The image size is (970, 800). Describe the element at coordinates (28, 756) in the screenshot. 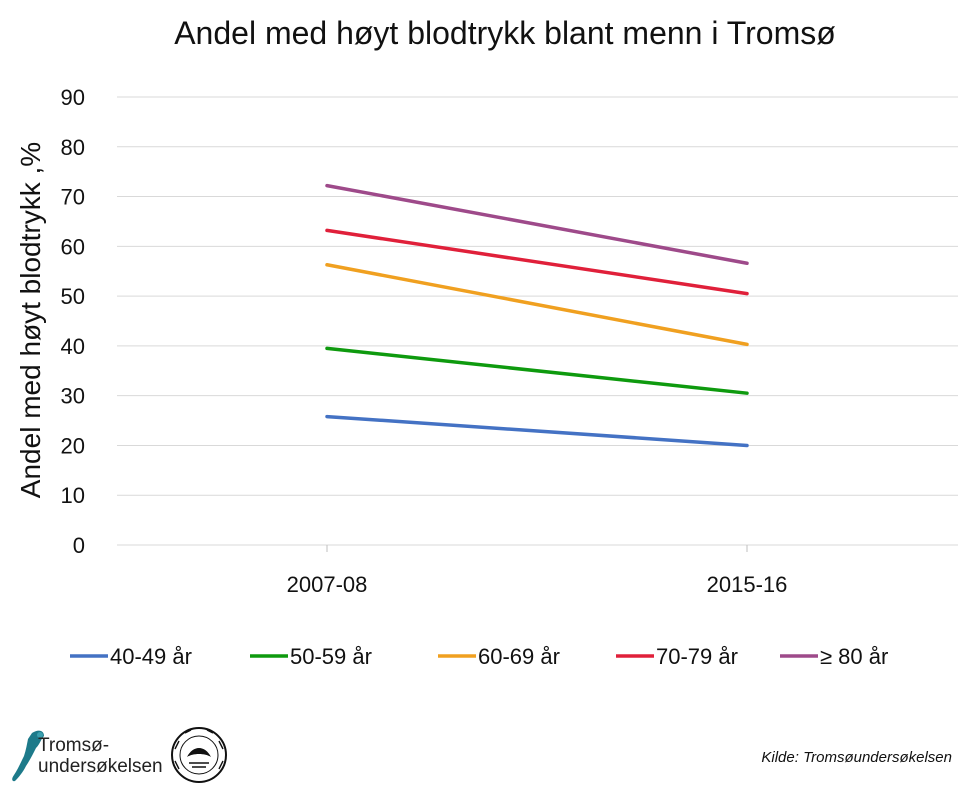

I see `tromso-study-logo-icon` at that location.